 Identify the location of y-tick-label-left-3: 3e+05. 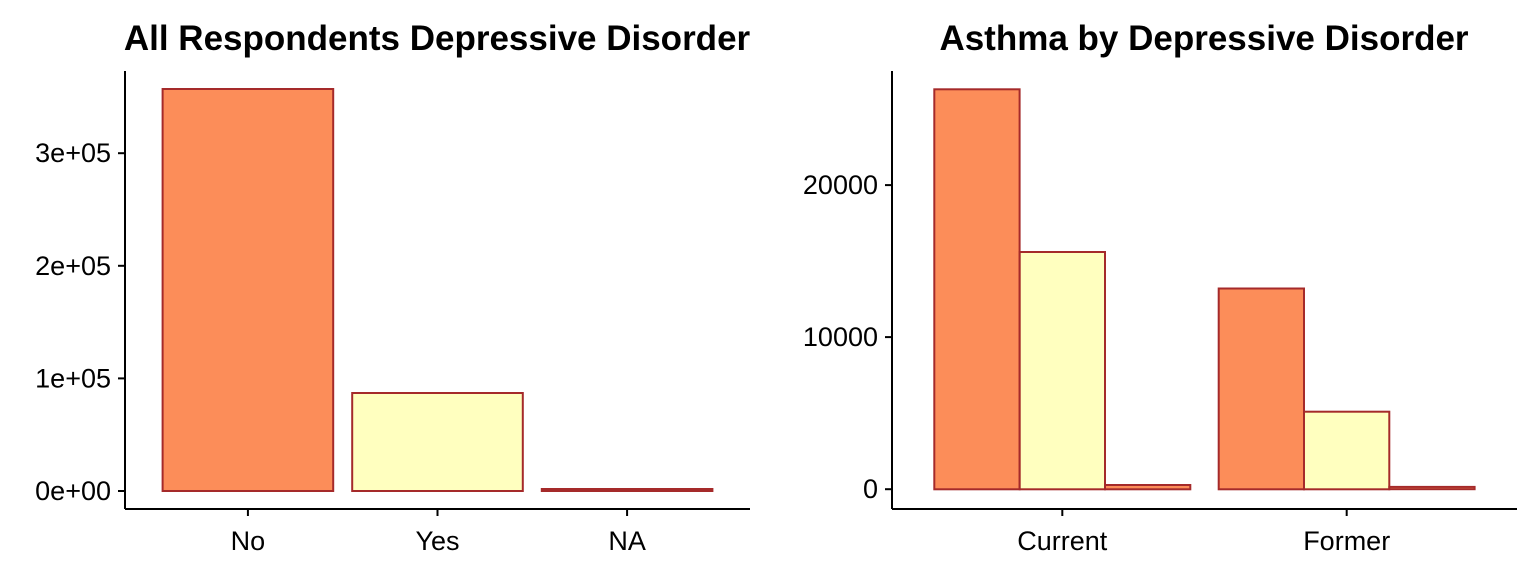
(73, 153).